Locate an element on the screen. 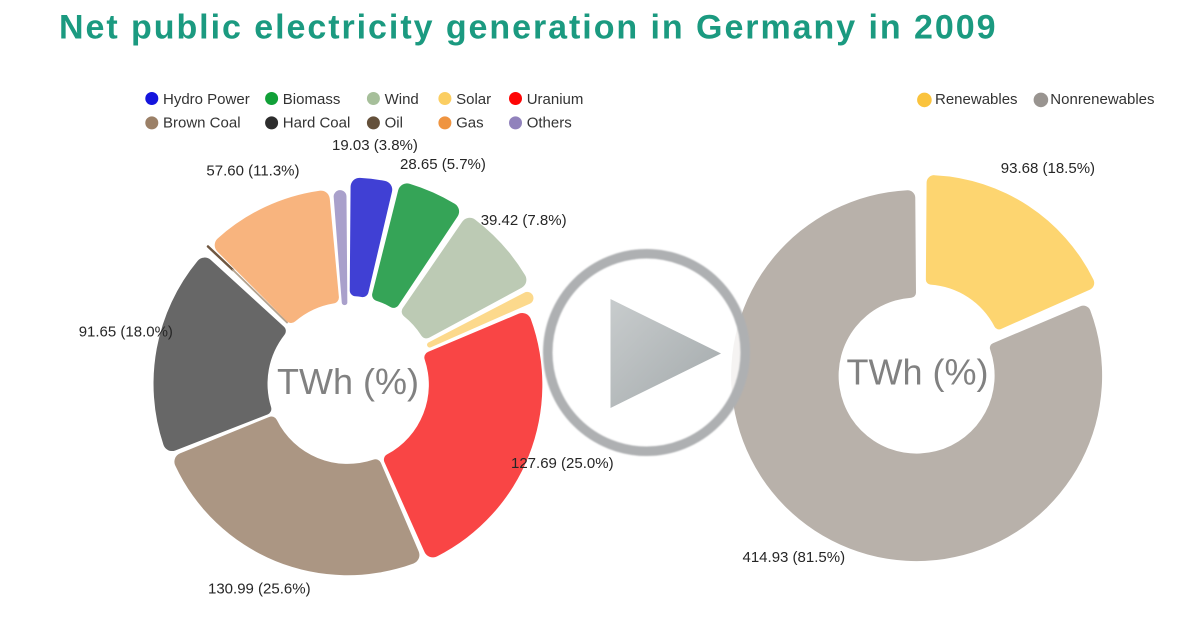 The width and height of the screenshot is (1200, 630). svg-text: Nonrenewables is located at coordinates (1102, 99).